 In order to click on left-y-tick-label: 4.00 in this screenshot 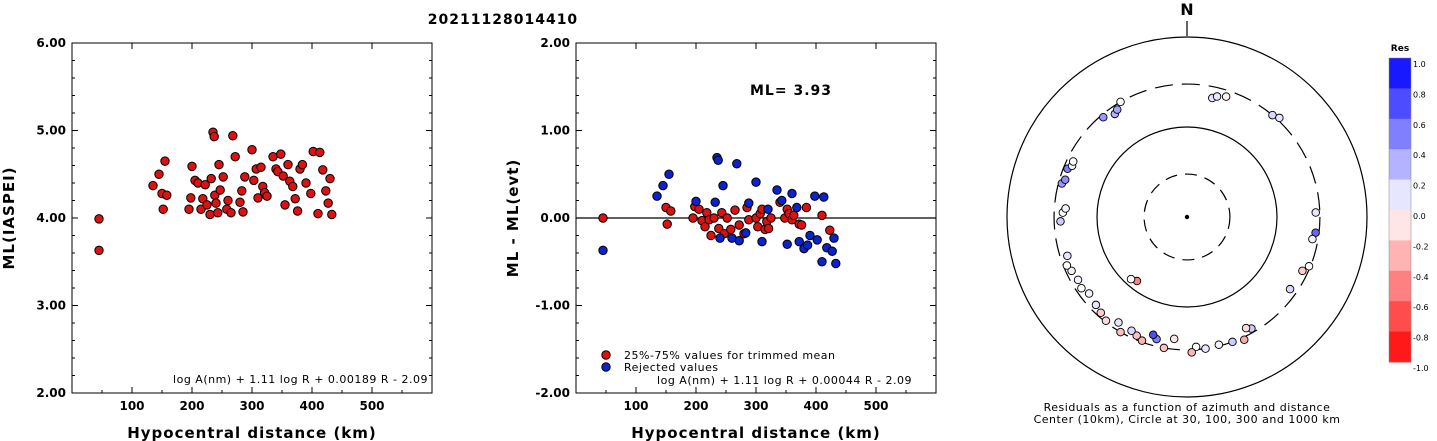, I will do `click(51, 218)`.